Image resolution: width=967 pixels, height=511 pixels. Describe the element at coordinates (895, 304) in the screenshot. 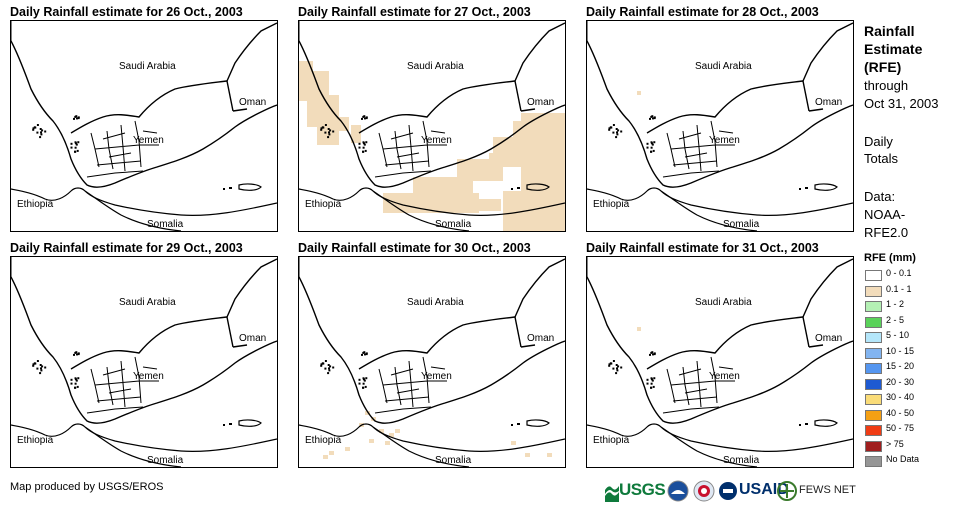

I see `legend-label: 1 - 2` at that location.